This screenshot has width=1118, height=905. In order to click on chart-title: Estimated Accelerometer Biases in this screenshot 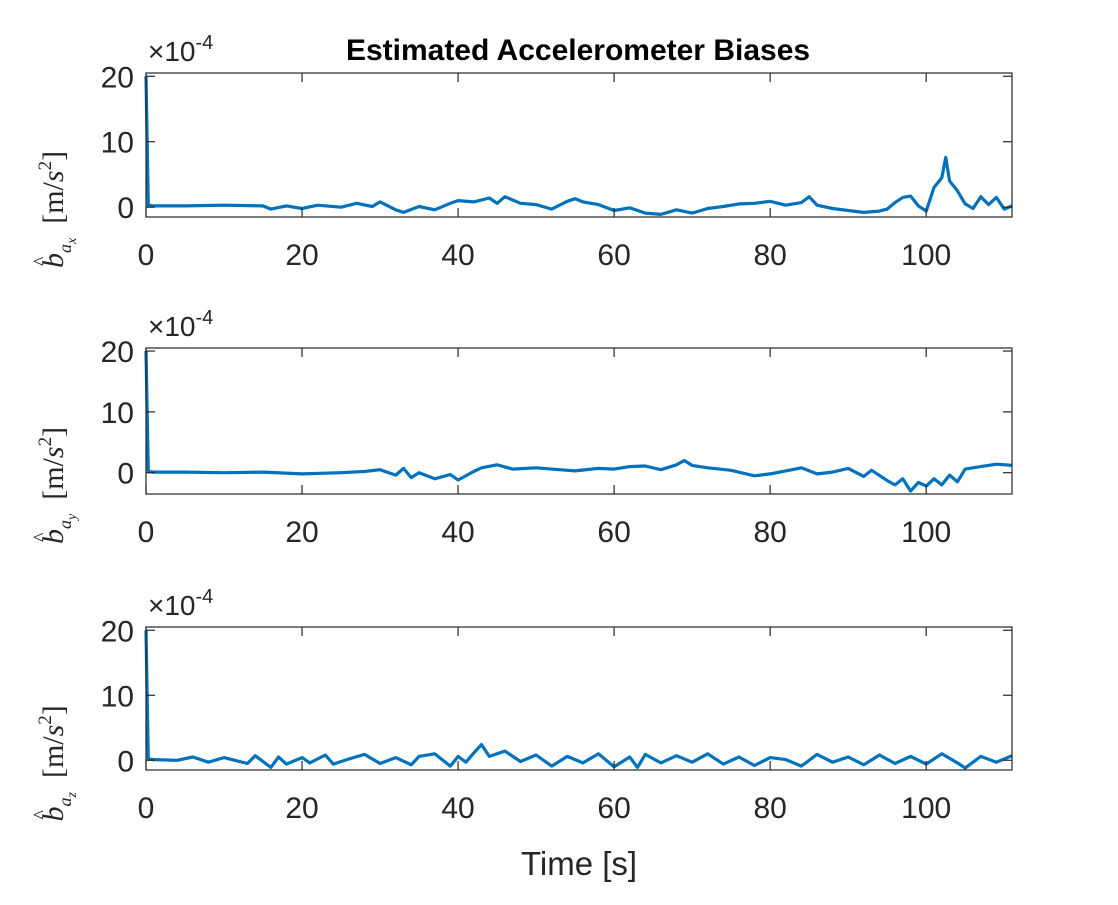, I will do `click(578, 50)`.